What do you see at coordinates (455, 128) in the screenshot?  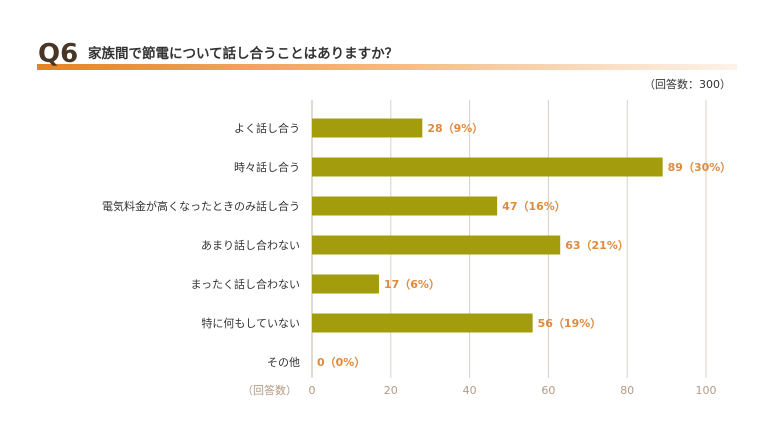 I see `value-label-1: 28（9%）` at bounding box center [455, 128].